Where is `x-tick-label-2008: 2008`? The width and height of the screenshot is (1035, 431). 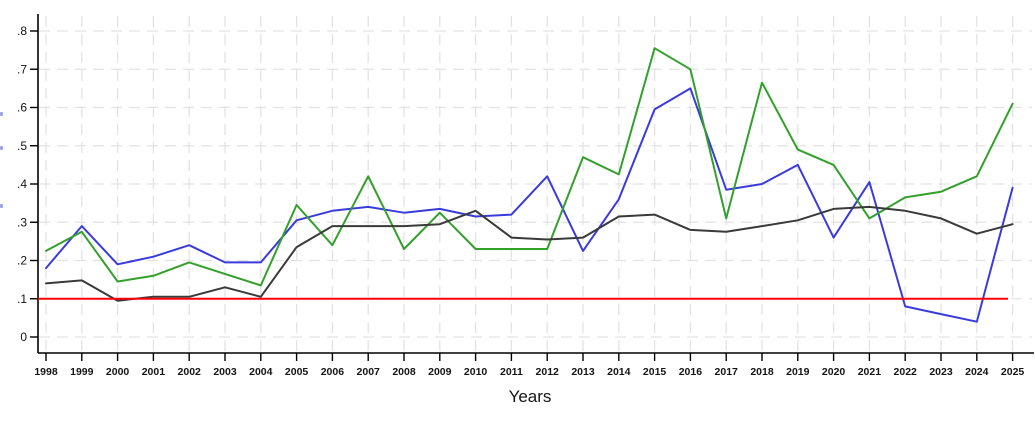 x-tick-label-2008: 2008 is located at coordinates (404, 372).